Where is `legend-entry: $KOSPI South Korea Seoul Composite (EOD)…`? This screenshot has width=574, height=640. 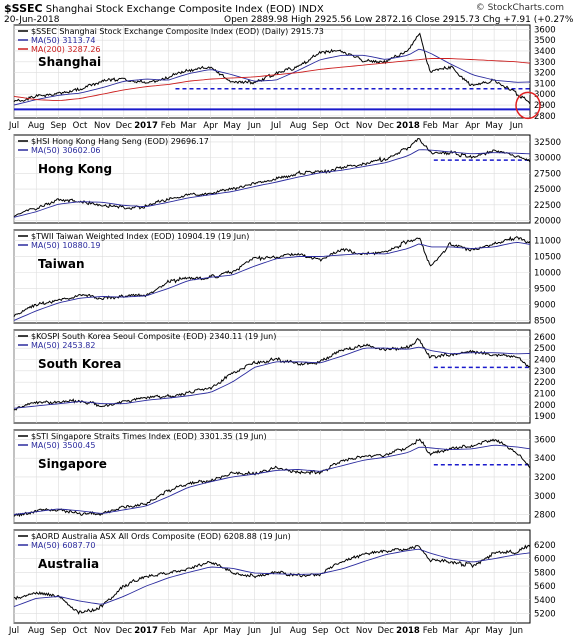
legend-entry: $KOSPI South Korea Seoul Composite (EOD)… is located at coordinates (153, 336).